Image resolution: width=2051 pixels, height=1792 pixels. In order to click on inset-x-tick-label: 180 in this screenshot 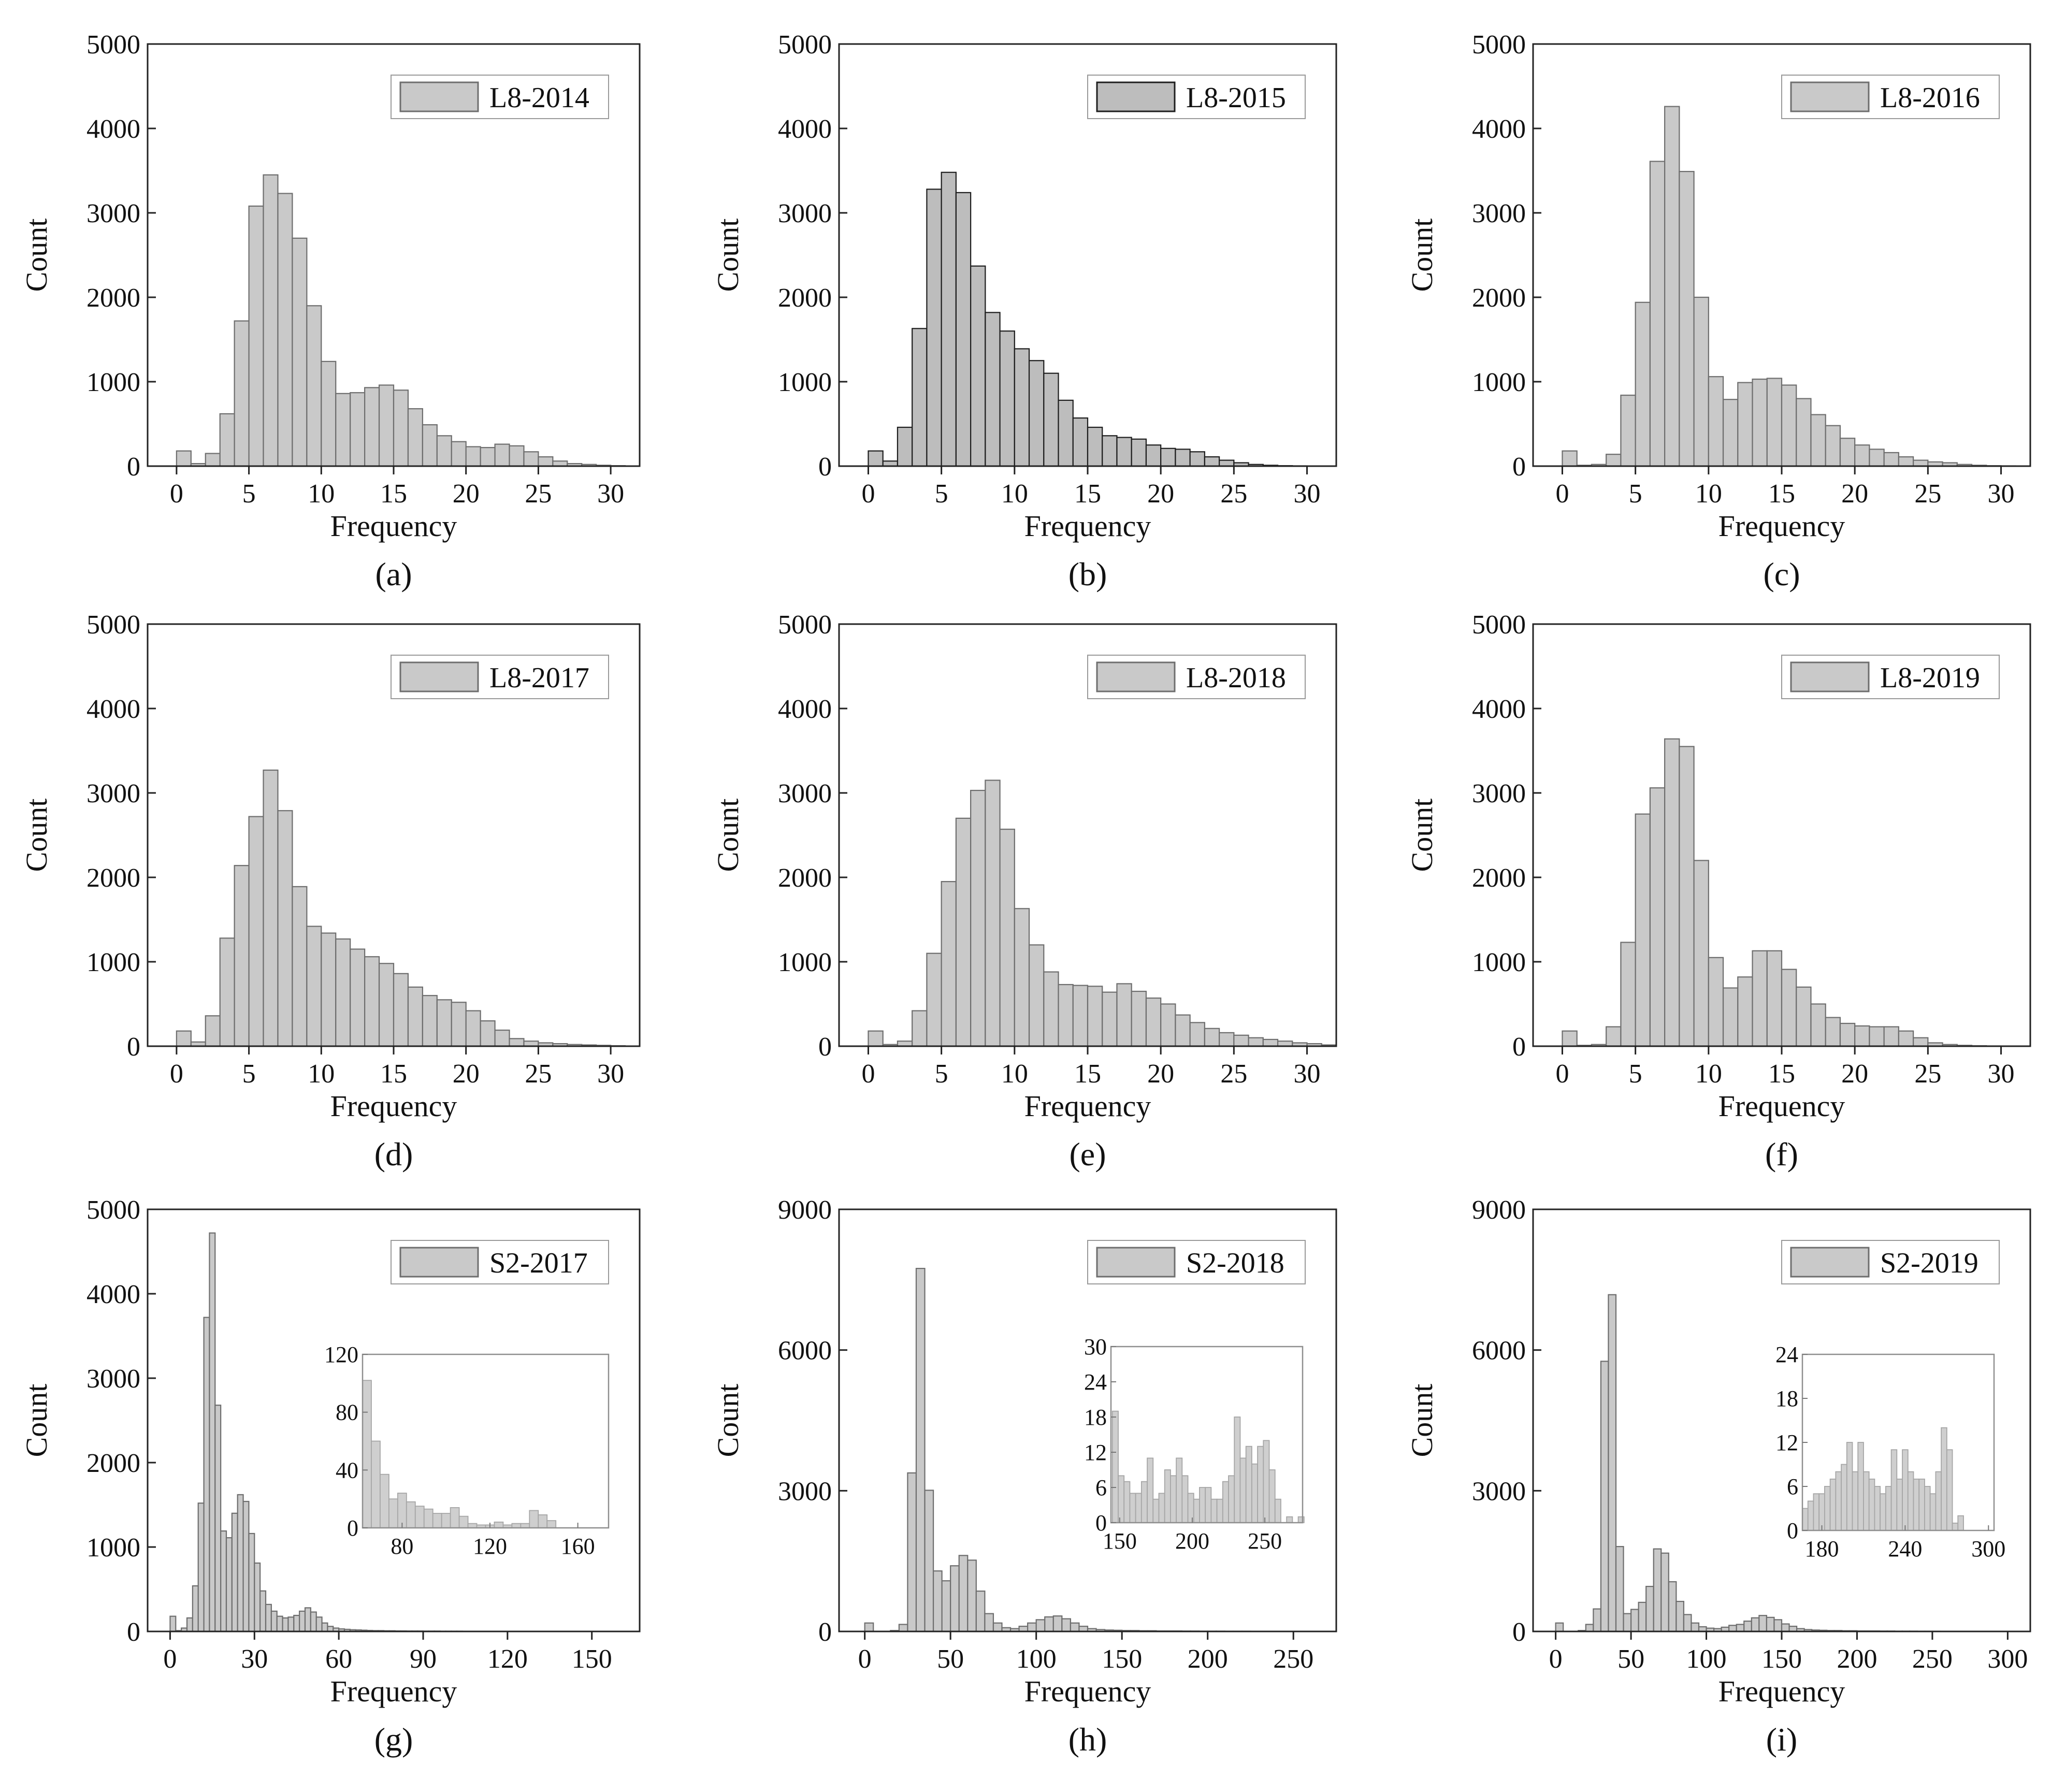, I will do `click(1822, 1549)`.